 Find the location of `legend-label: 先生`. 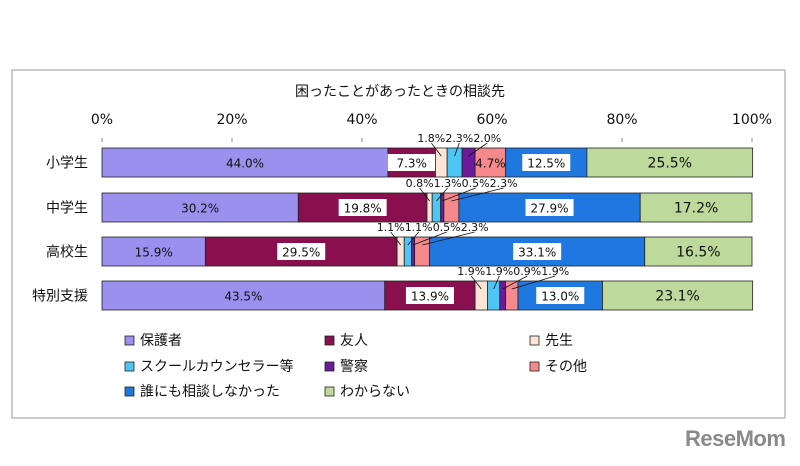

legend-label: 先生 is located at coordinates (559, 341).